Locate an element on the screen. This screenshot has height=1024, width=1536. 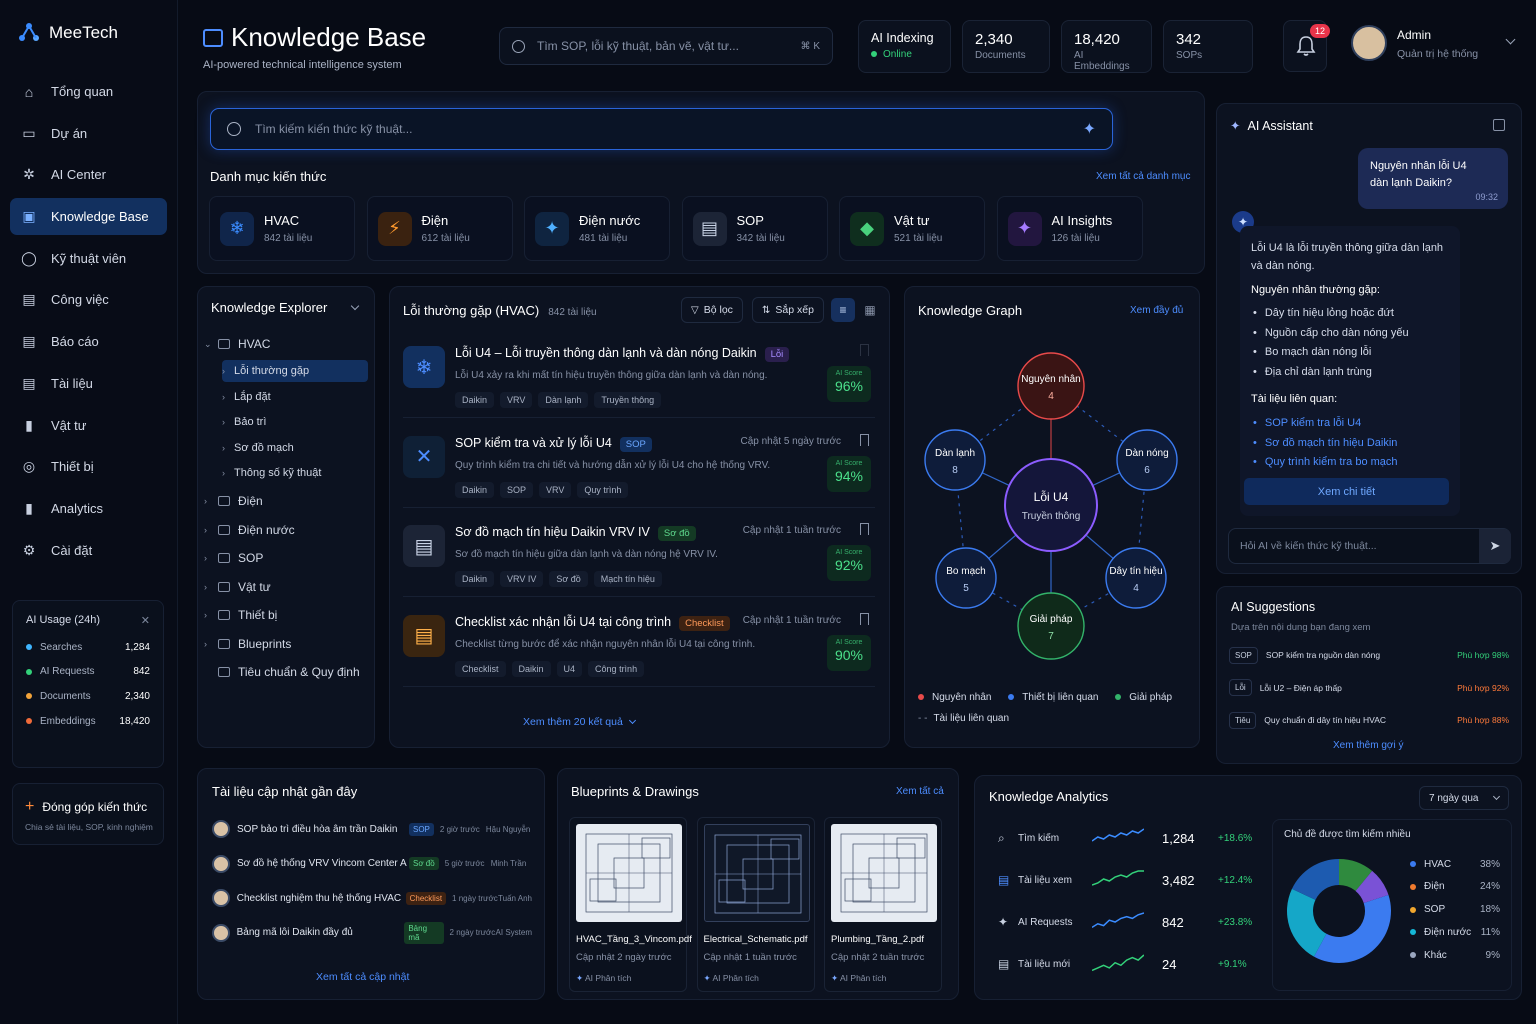
category-3: ▤ SOP 342 tài liệu is located at coordinates (754, 228).